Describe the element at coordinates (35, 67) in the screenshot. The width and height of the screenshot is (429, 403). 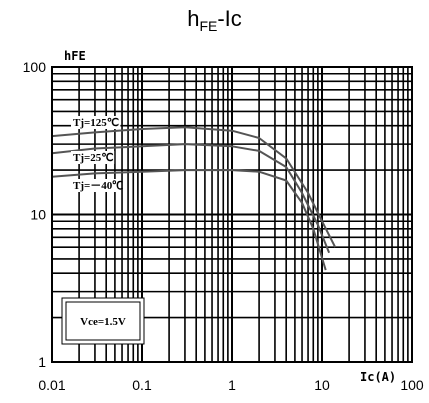
I see `y-tick-label: 100` at that location.